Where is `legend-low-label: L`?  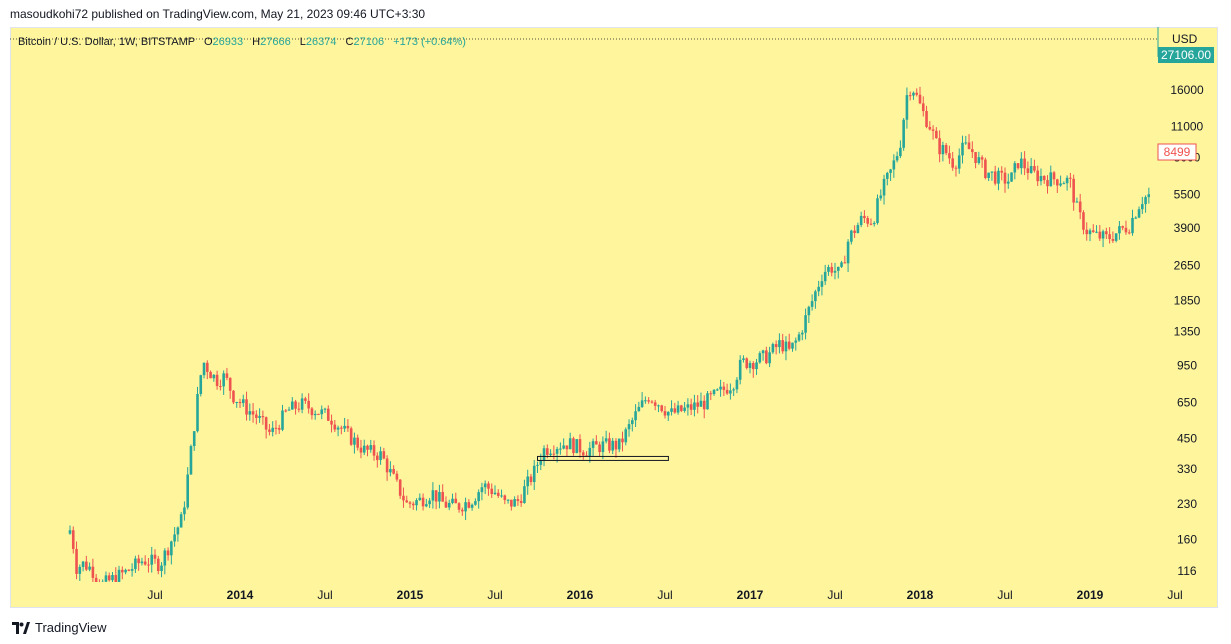 legend-low-label: L is located at coordinates (303, 42).